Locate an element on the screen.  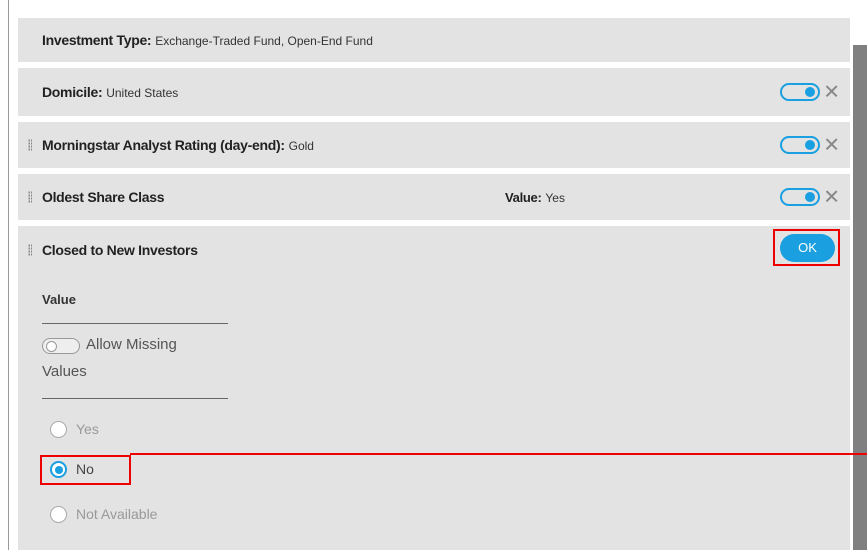
radio-selected is located at coordinates (58, 469).